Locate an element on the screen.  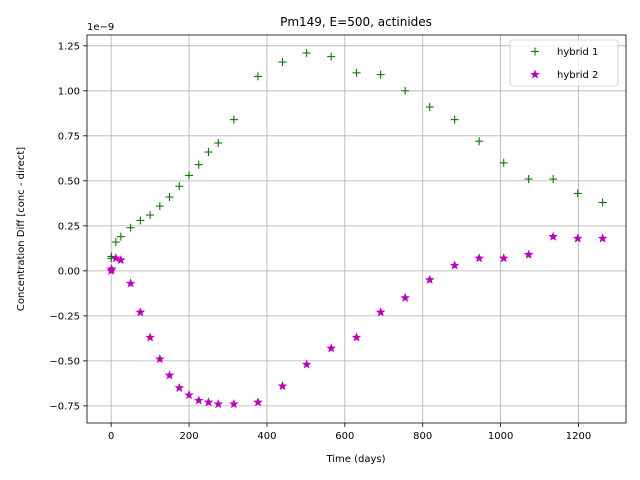
y-tick-label: 0.50 is located at coordinates (69, 181).